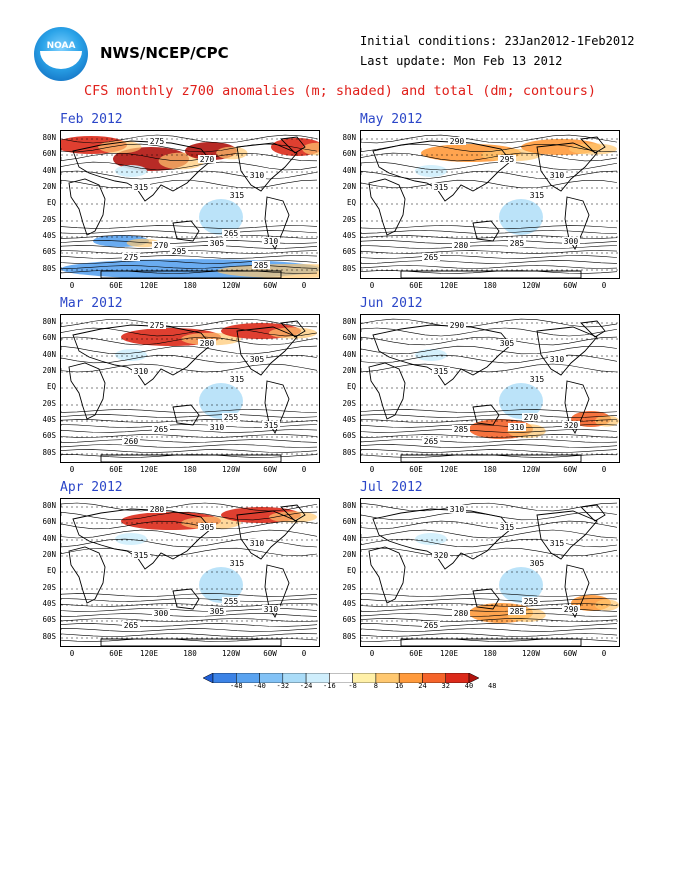  Describe the element at coordinates (49, 219) in the screenshot. I see `lat-tick-label: 20S` at that location.